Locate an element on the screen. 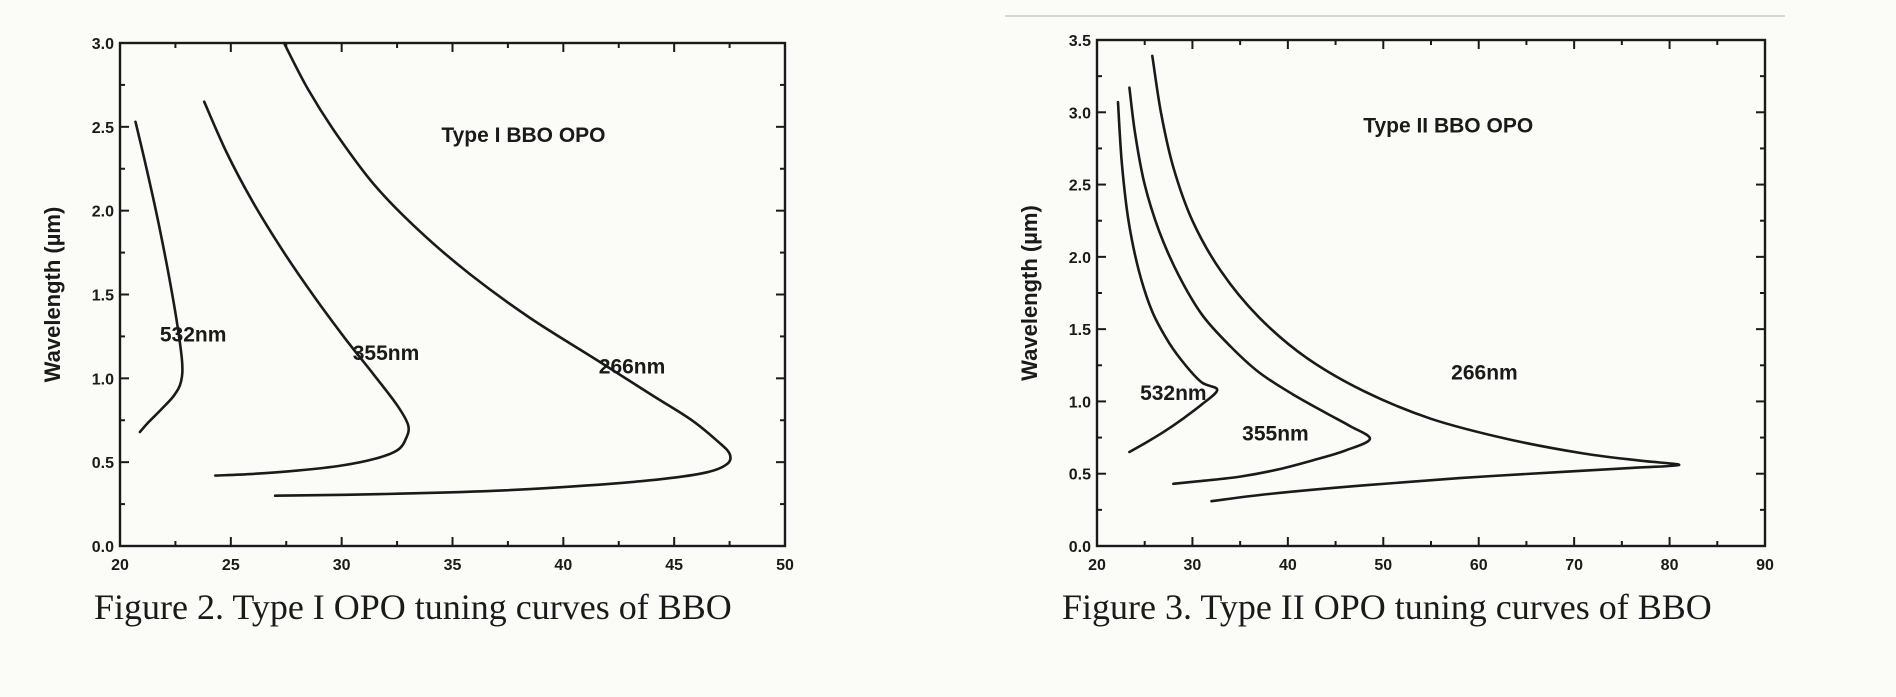 Image resolution: width=1896 pixels, height=697 pixels. chart-inner-title: Type I BBO OPO is located at coordinates (523, 135).